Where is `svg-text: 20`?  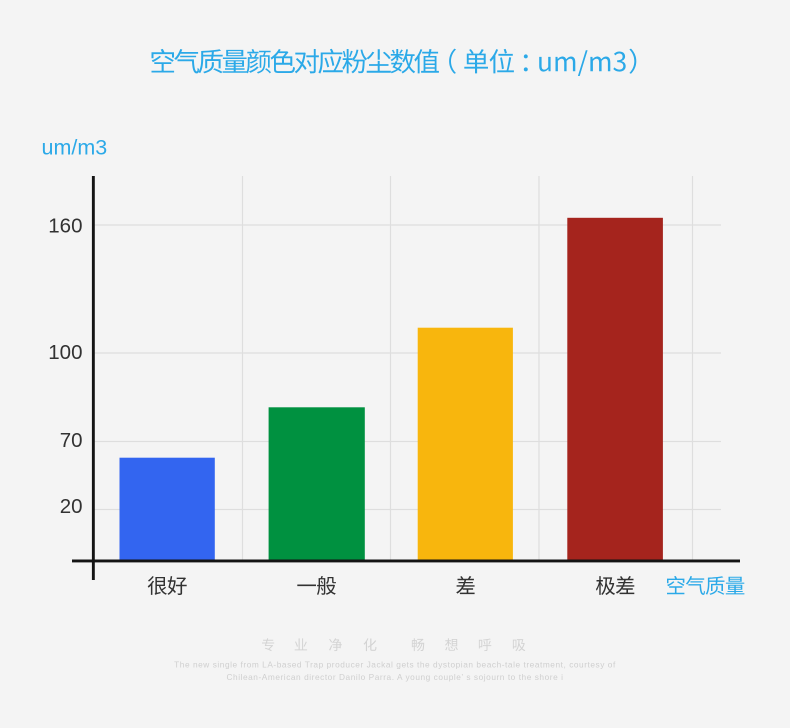 svg-text: 20 is located at coordinates (71, 506).